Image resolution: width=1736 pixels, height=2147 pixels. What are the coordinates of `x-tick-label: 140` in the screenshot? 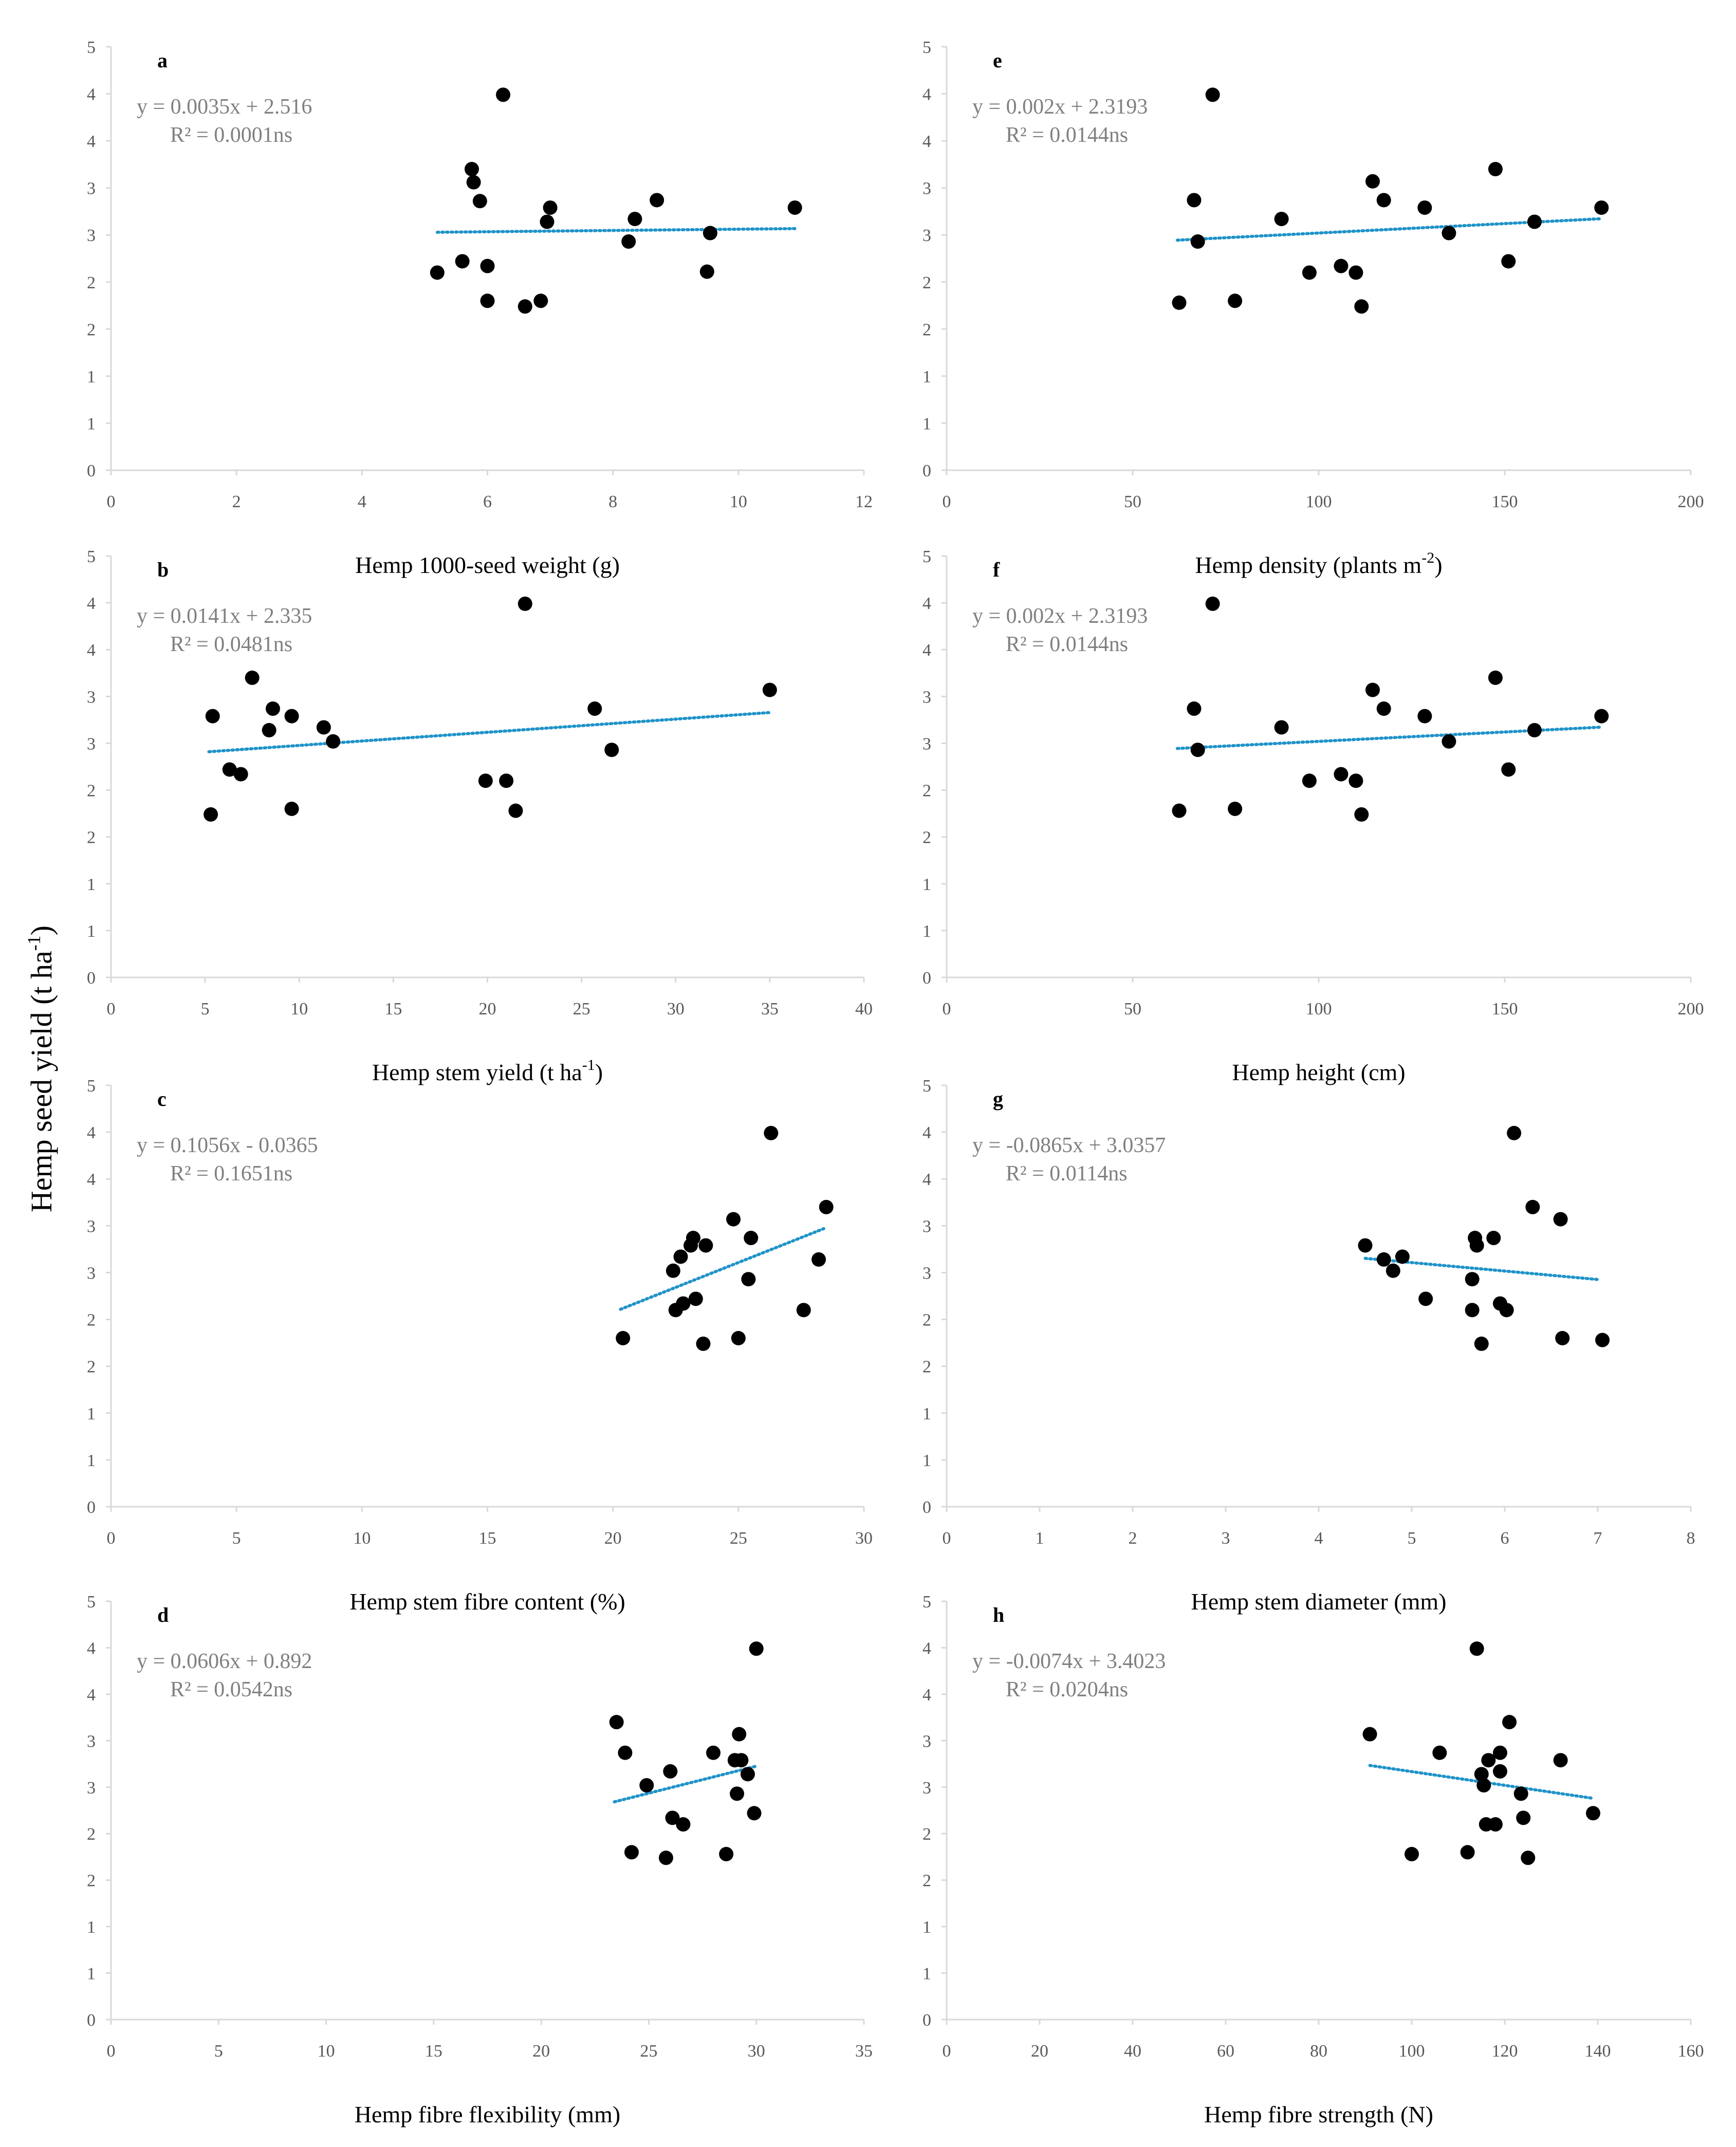 It's located at (1598, 2051).